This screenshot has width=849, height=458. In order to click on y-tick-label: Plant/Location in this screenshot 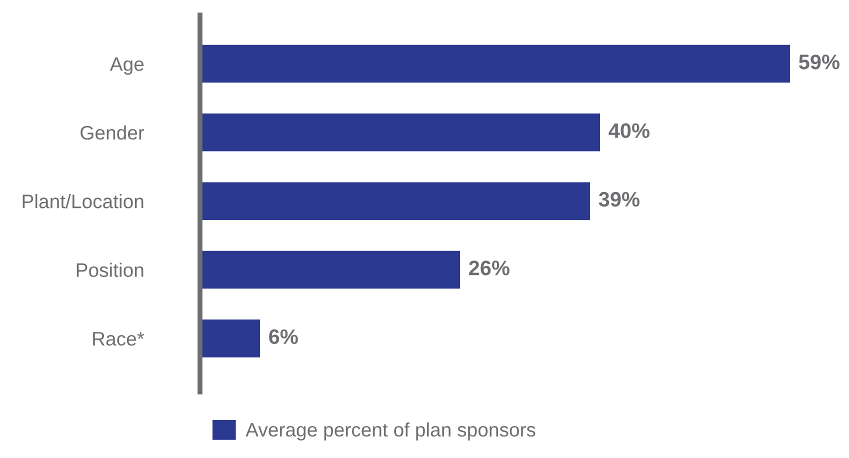, I will do `click(83, 201)`.